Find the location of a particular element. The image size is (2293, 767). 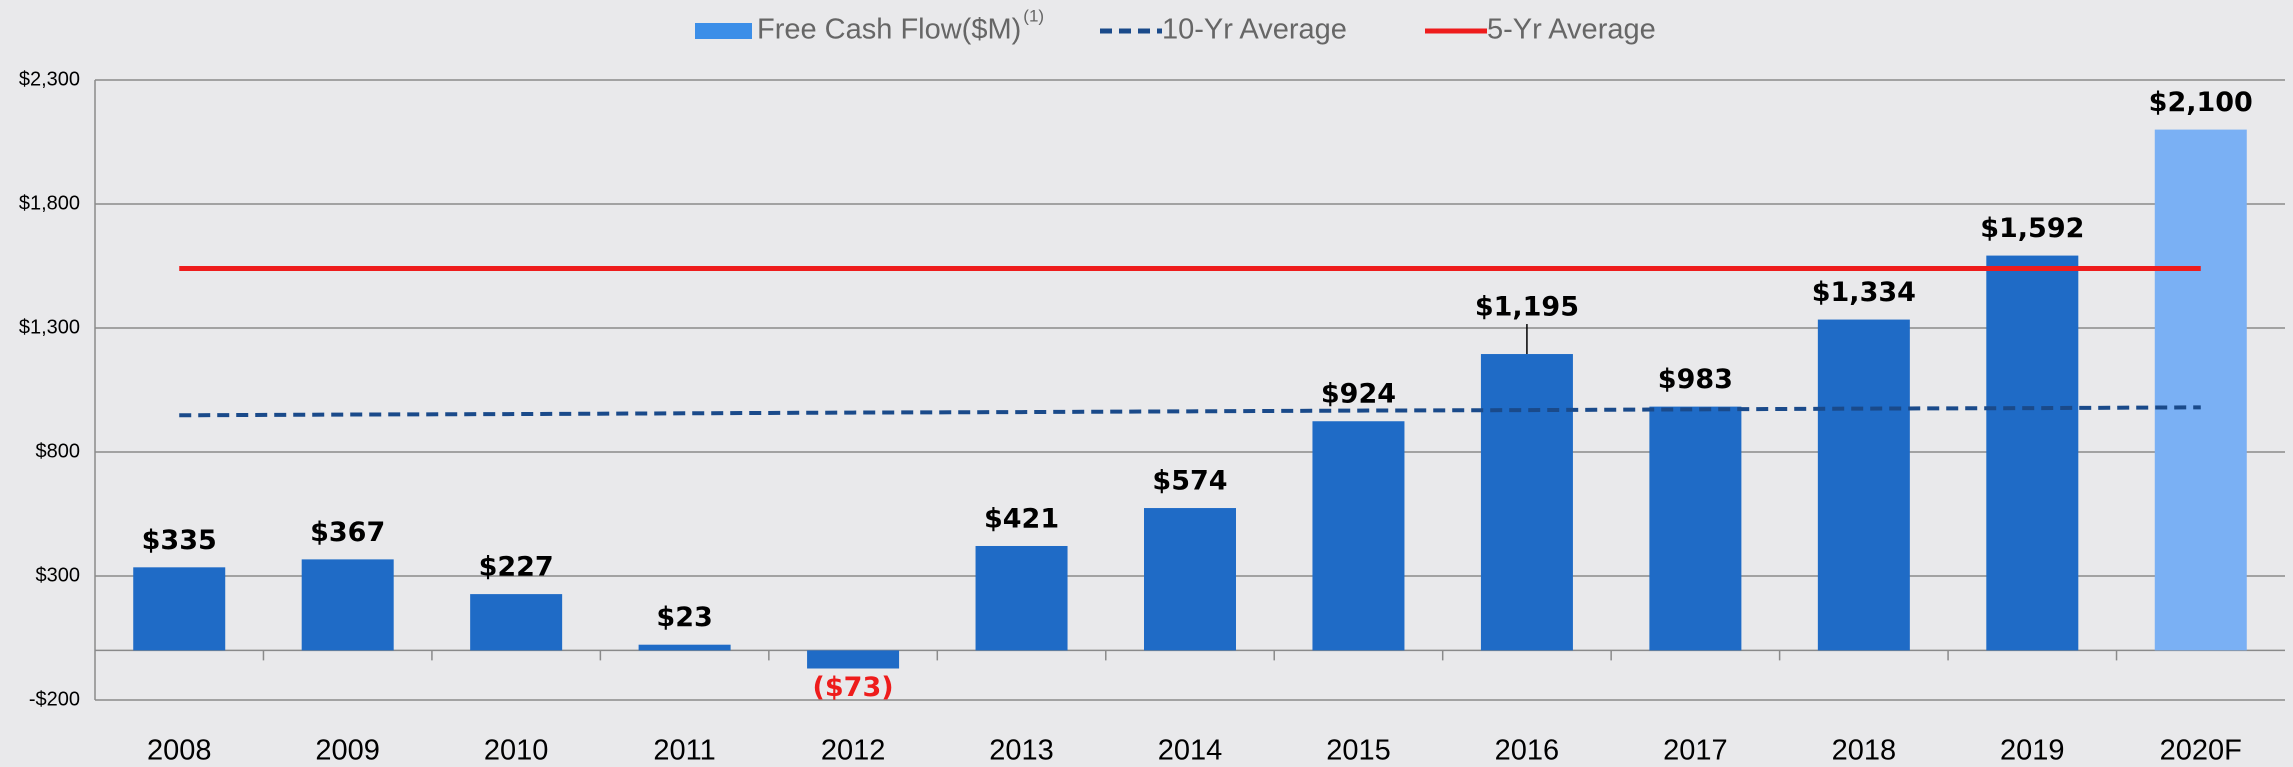

value-label: ($73) is located at coordinates (853, 687).